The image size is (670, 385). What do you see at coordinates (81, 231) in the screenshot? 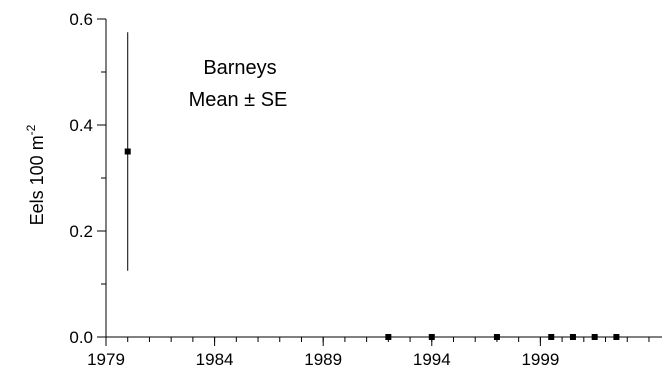
I see `y-tick-label: 0.2` at bounding box center [81, 231].